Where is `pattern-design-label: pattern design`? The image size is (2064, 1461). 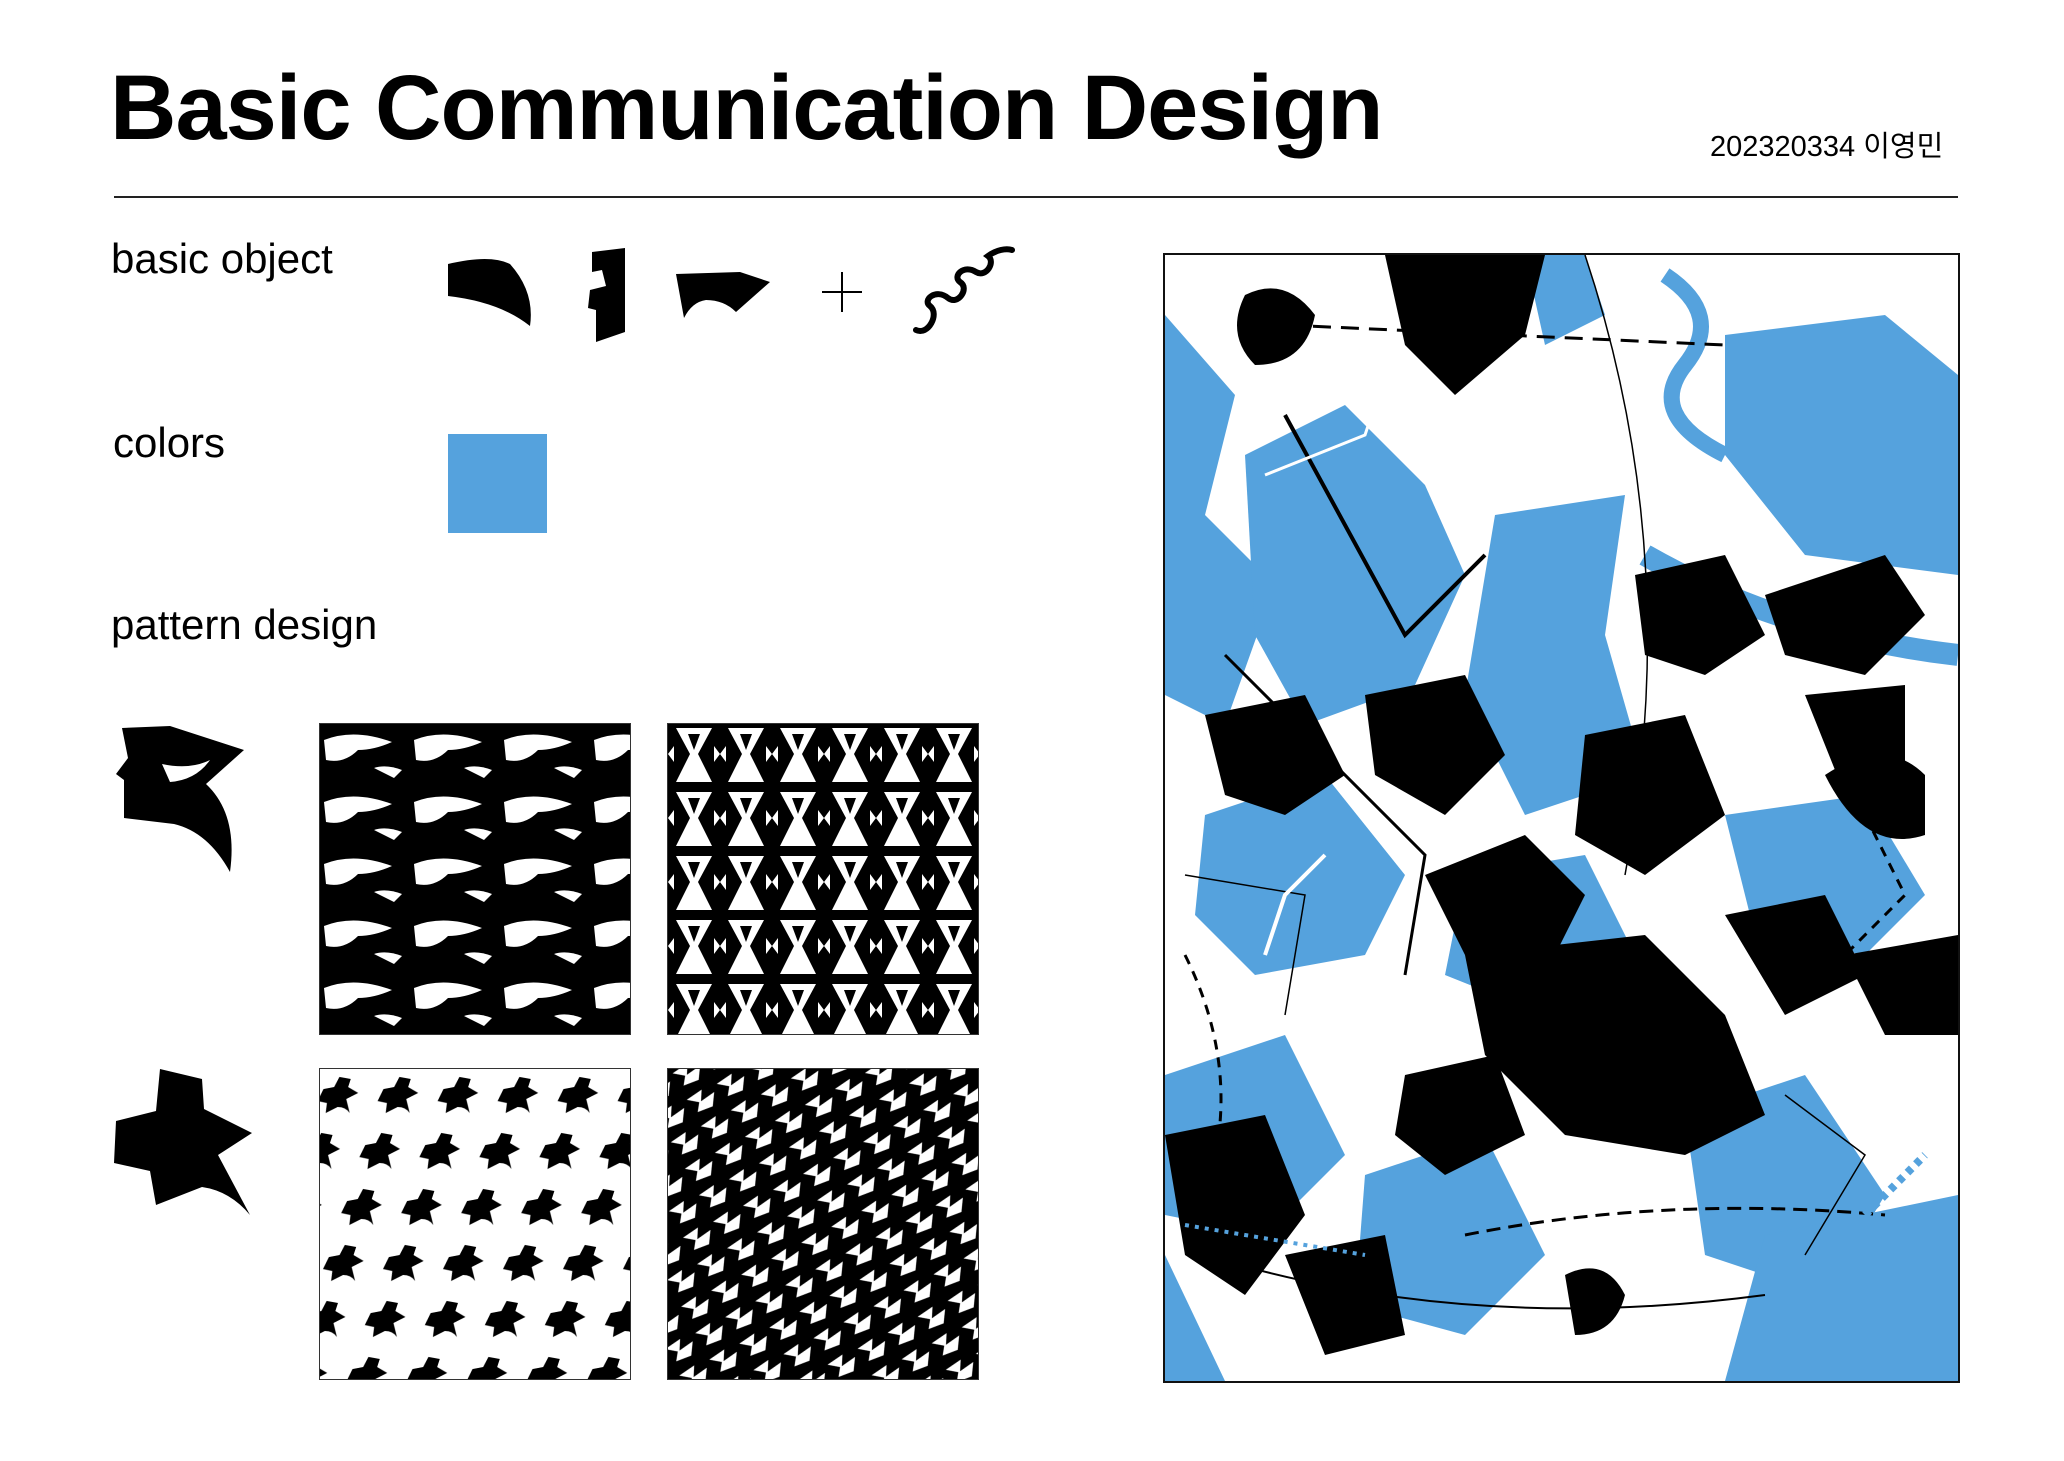
pattern-design-label: pattern design is located at coordinates (244, 624).